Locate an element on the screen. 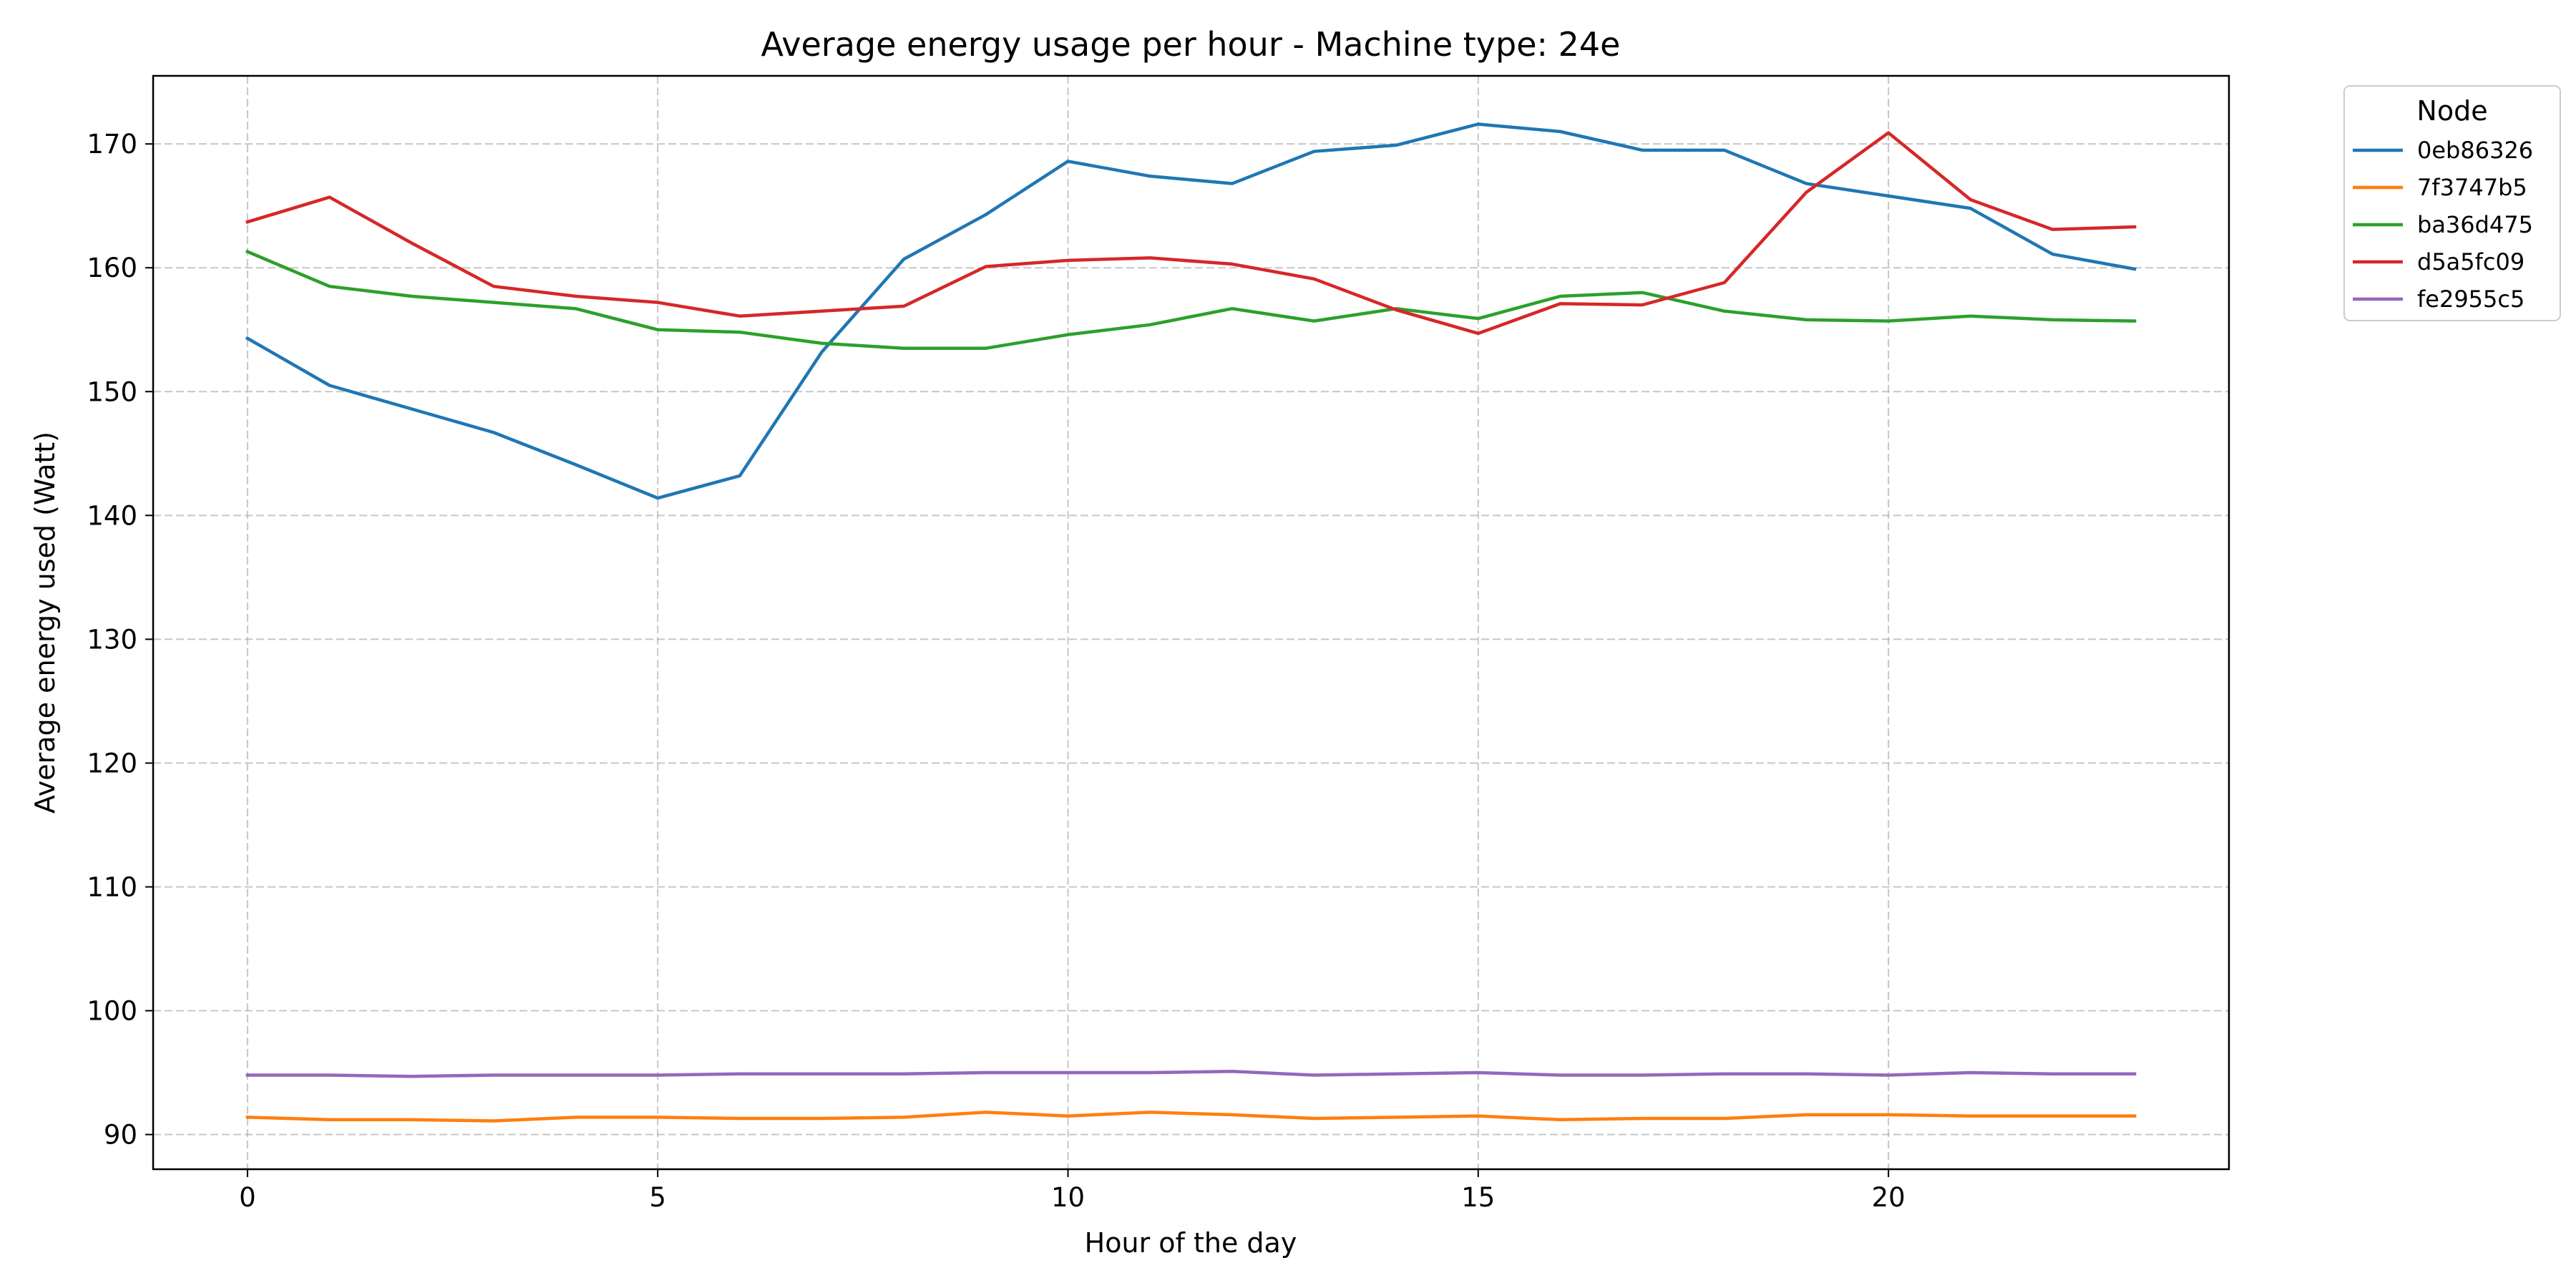 The height and width of the screenshot is (1288, 2576). x-tick-label: 5 is located at coordinates (657, 1197).